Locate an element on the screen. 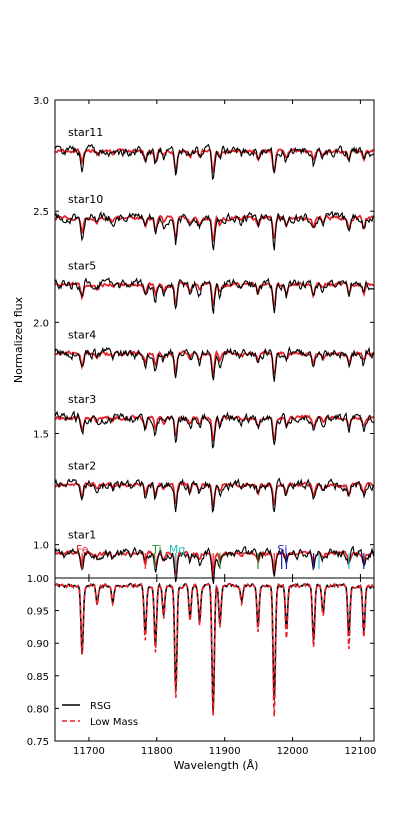 Image resolution: width=415 pixels, height=830 pixels. y-tick-label: 2.5 is located at coordinates (41, 212).